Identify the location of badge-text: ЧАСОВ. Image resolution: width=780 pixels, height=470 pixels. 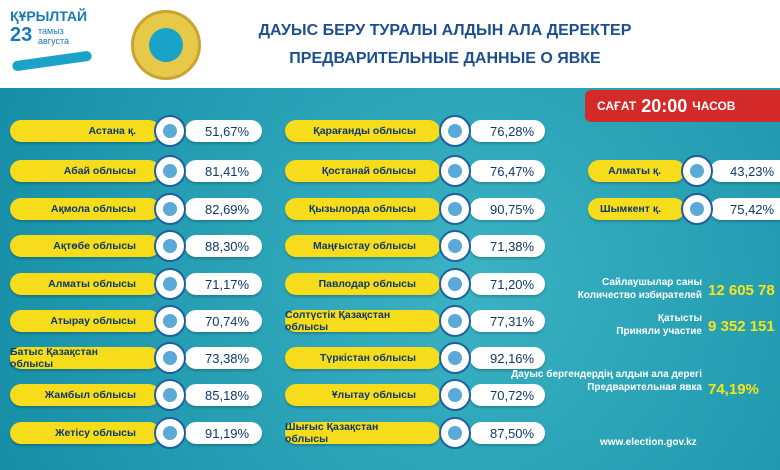
(714, 106).